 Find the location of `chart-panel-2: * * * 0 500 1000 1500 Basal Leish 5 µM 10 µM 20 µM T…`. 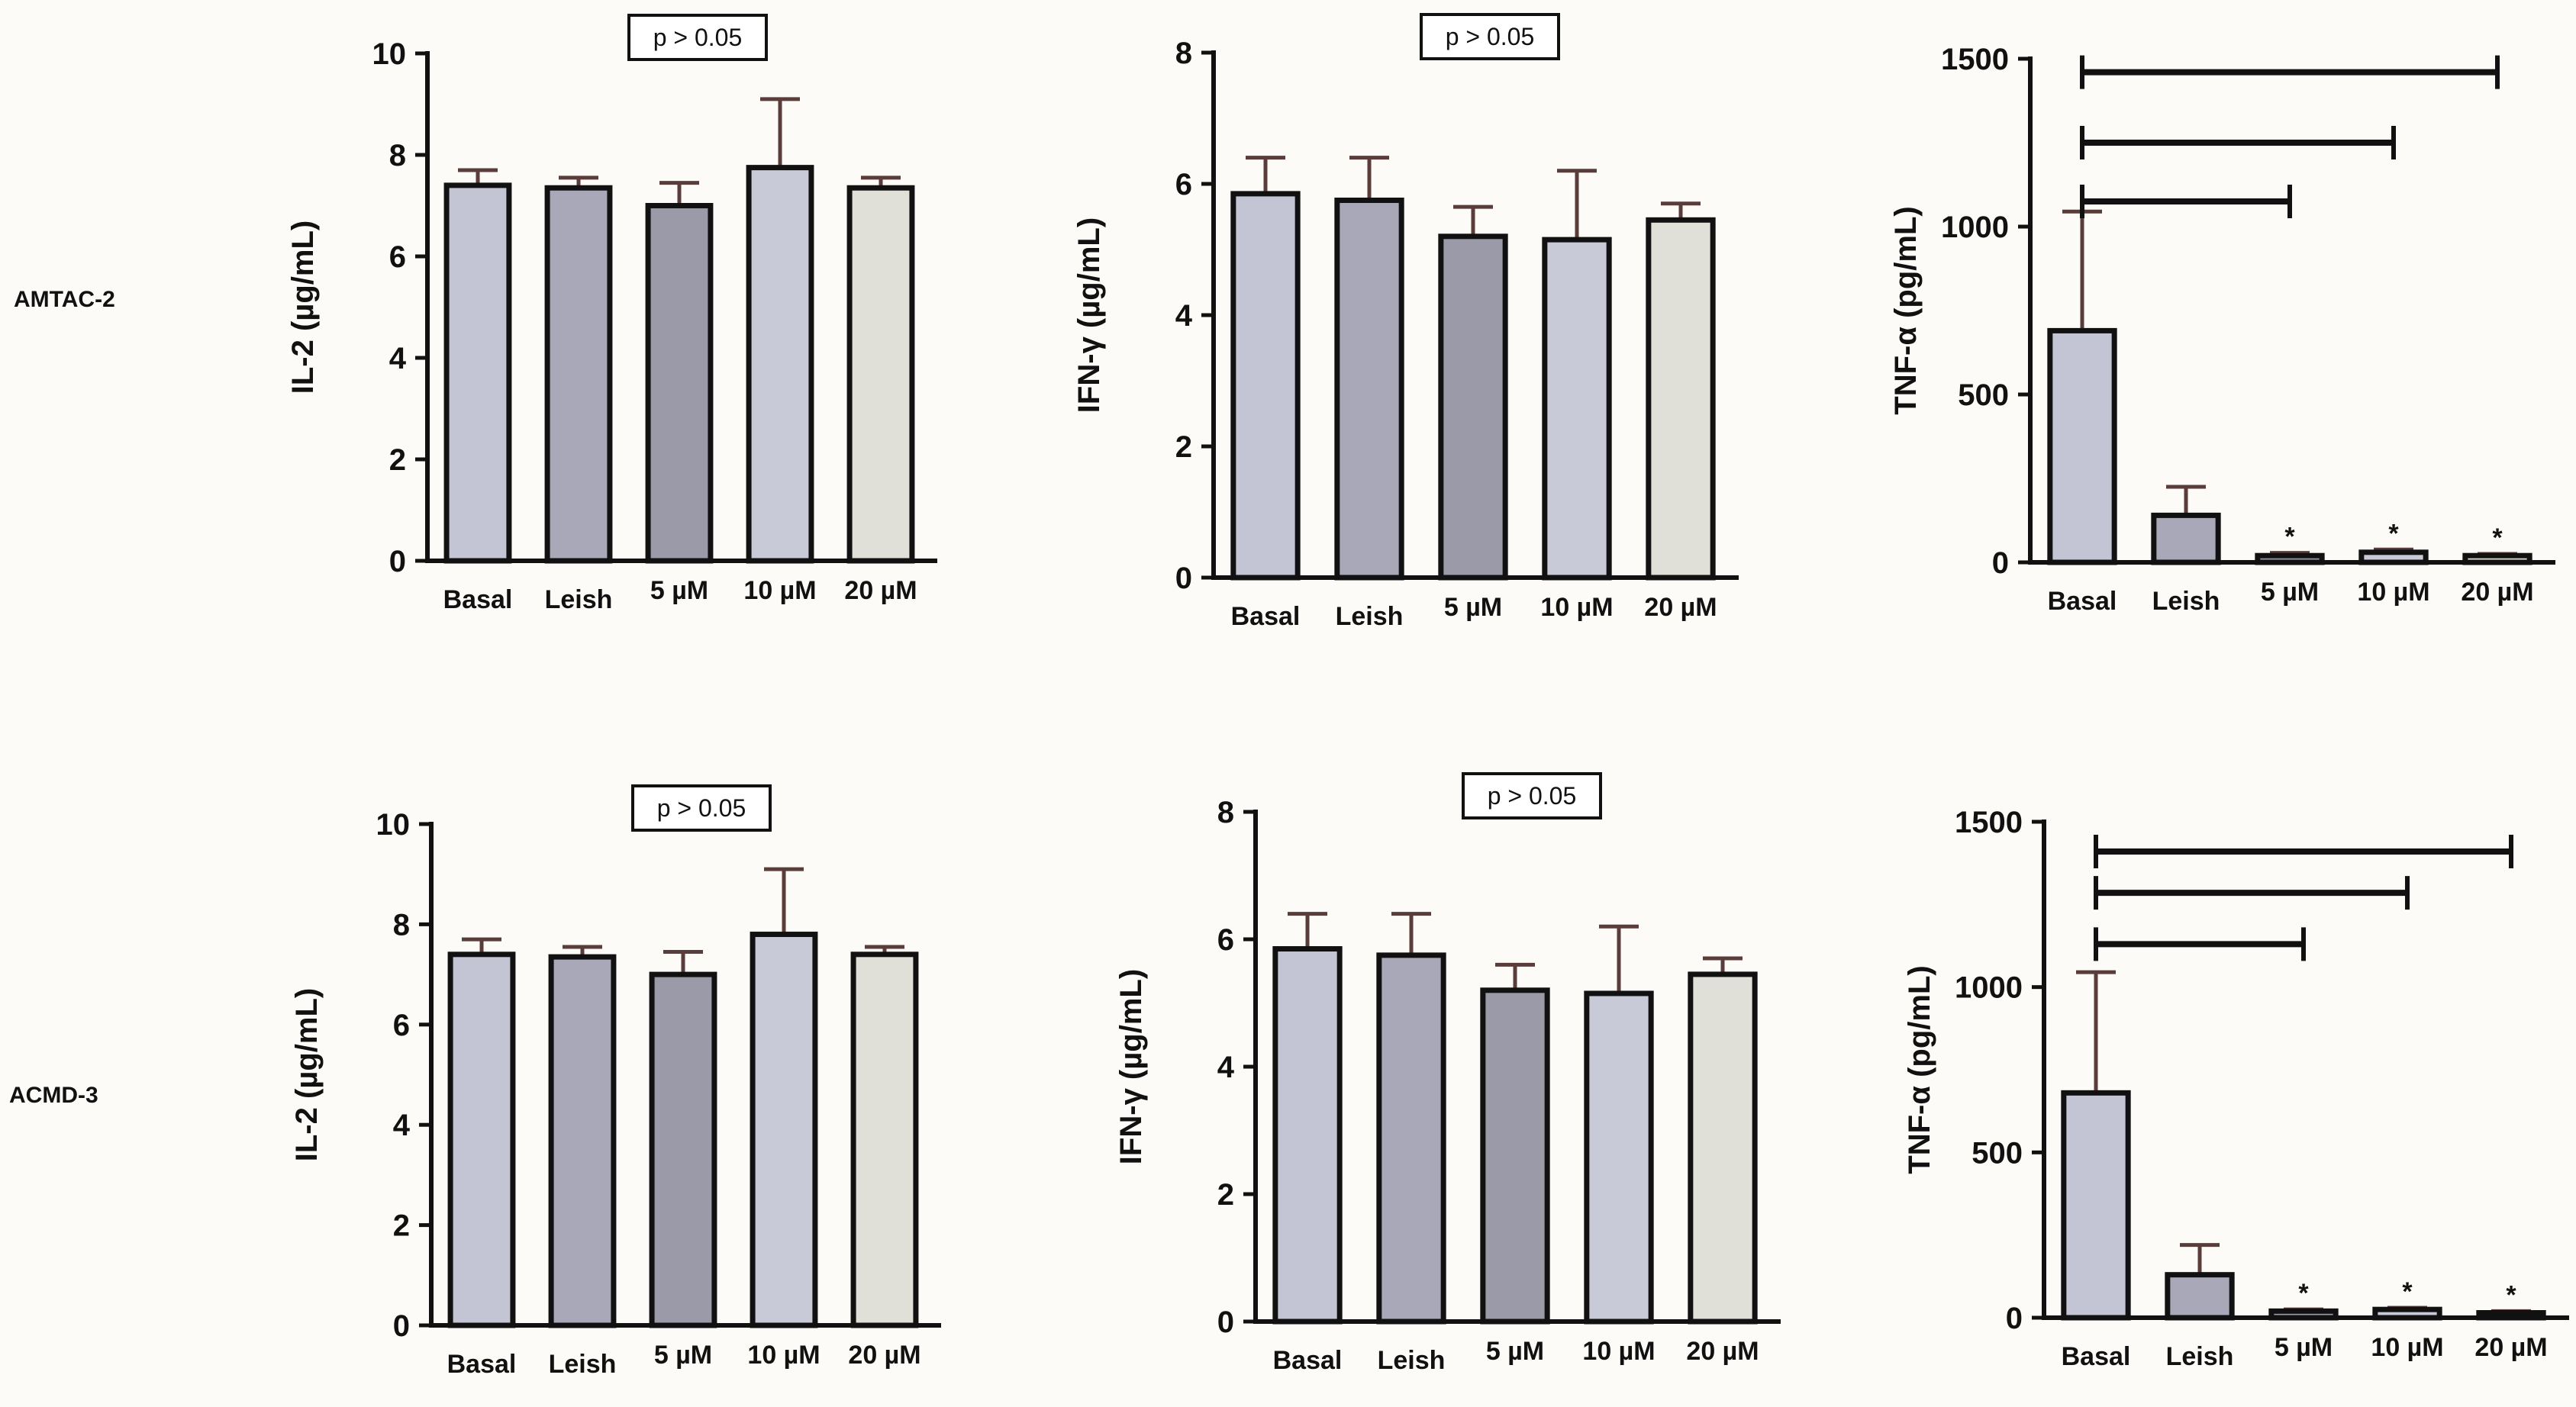

chart-panel-2: * * * 0 500 1000 1500 Basal Leish 5 µM 10 µM 20 µM T… is located at coordinates (2222, 330).